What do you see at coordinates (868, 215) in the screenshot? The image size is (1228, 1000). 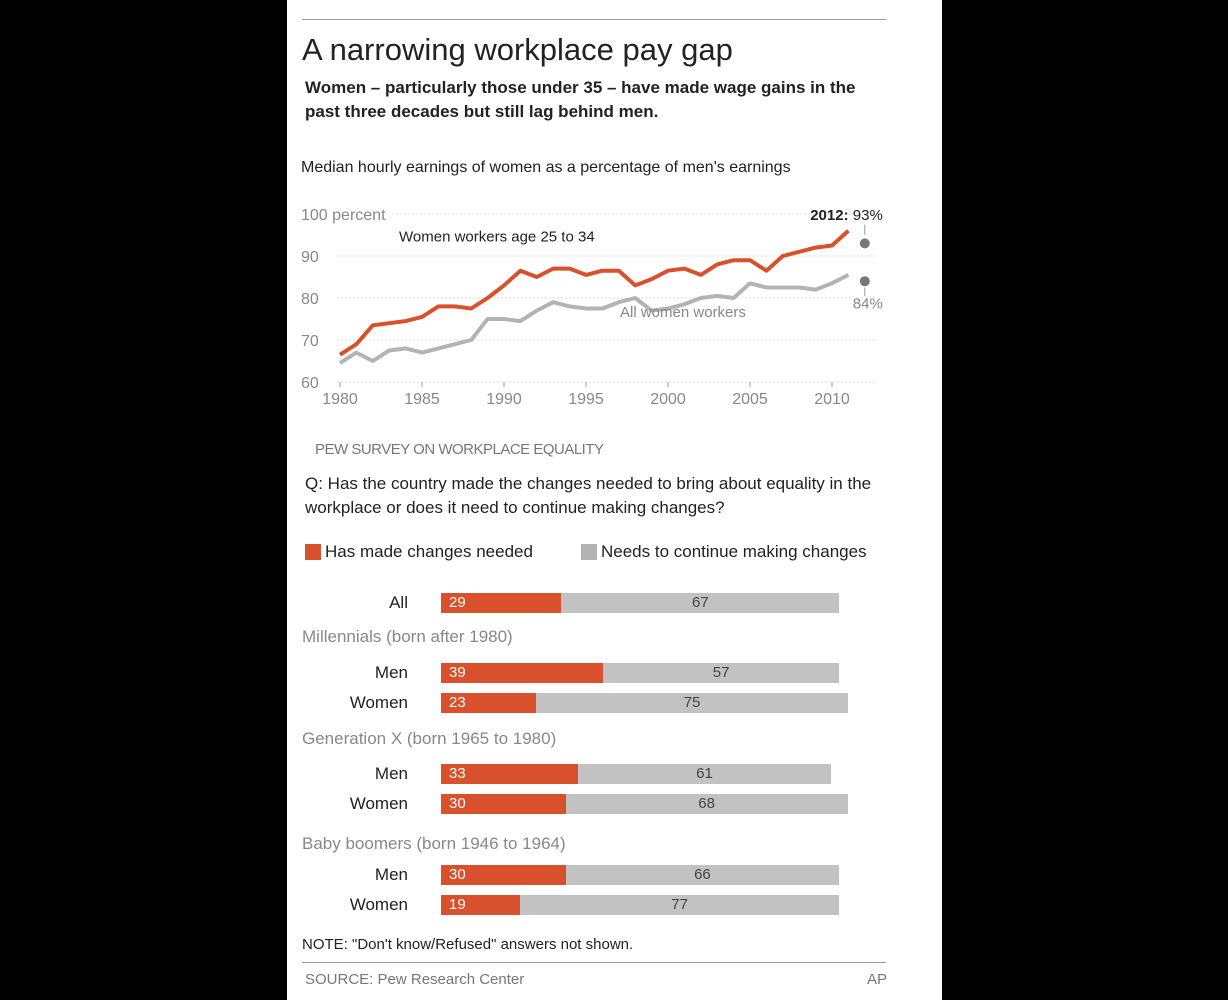 I see `endpoint-value: 93%` at bounding box center [868, 215].